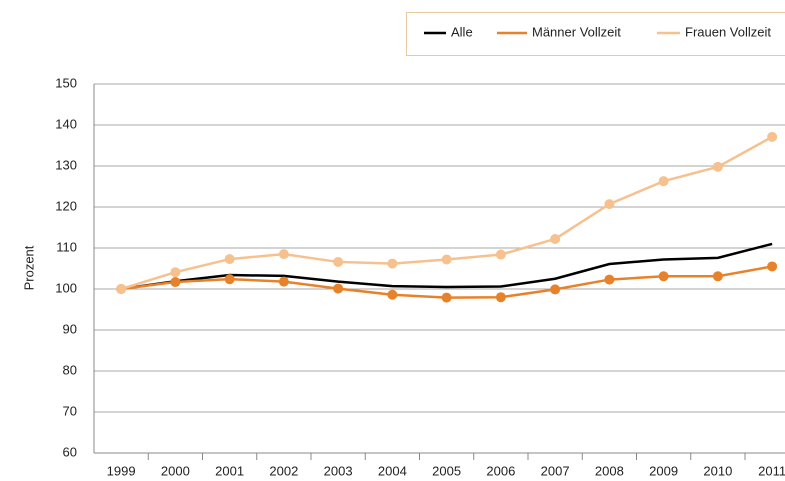  Describe the element at coordinates (66, 246) in the screenshot. I see `y-tick-label: 110` at that location.